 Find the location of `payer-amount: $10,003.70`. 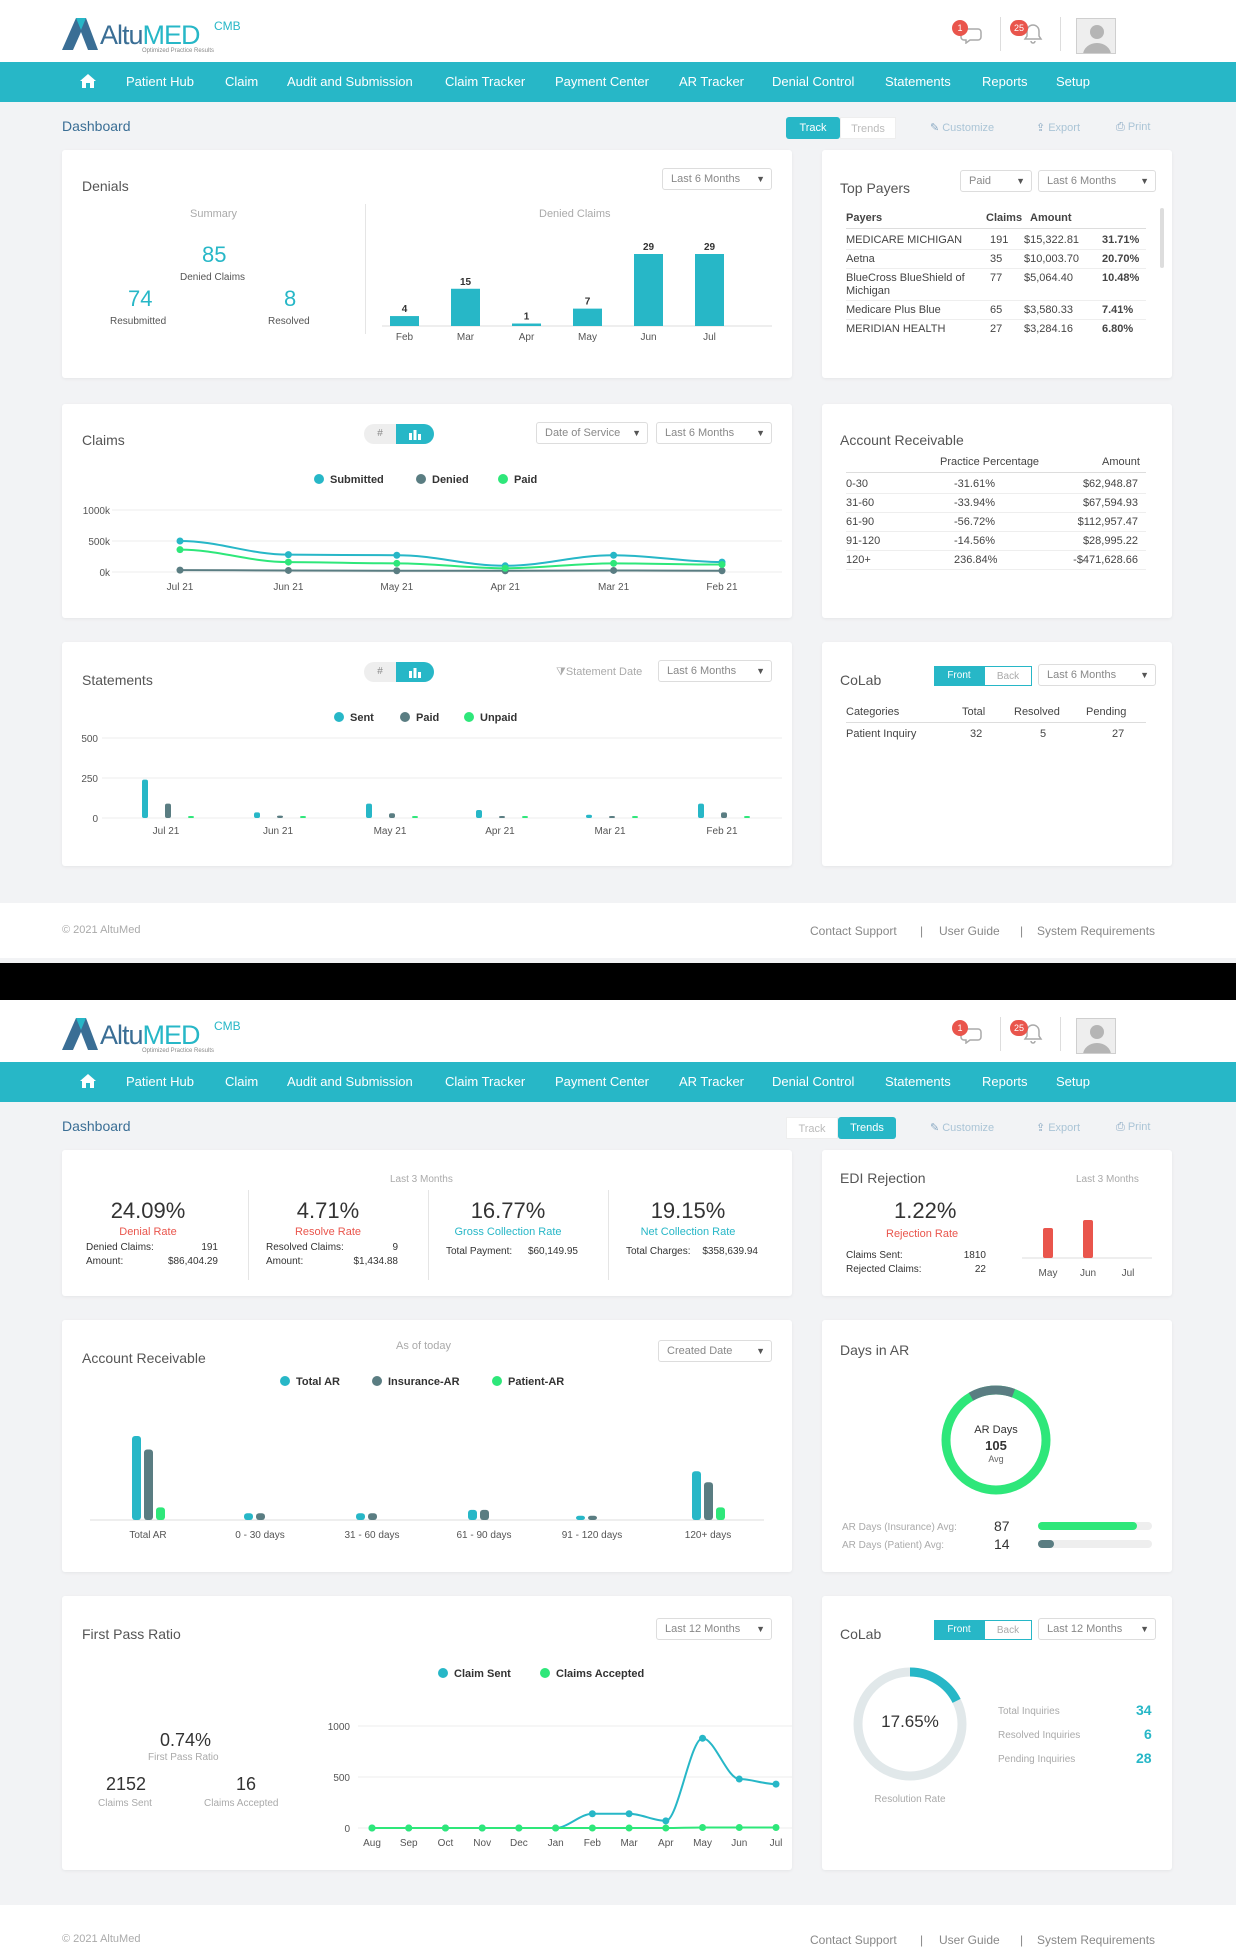

payer-amount: $10,003.70 is located at coordinates (1052, 259).